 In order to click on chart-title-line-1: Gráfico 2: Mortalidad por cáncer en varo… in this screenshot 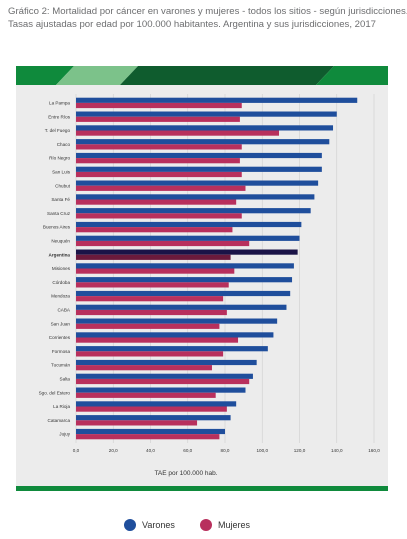, I will do `click(207, 11)`.